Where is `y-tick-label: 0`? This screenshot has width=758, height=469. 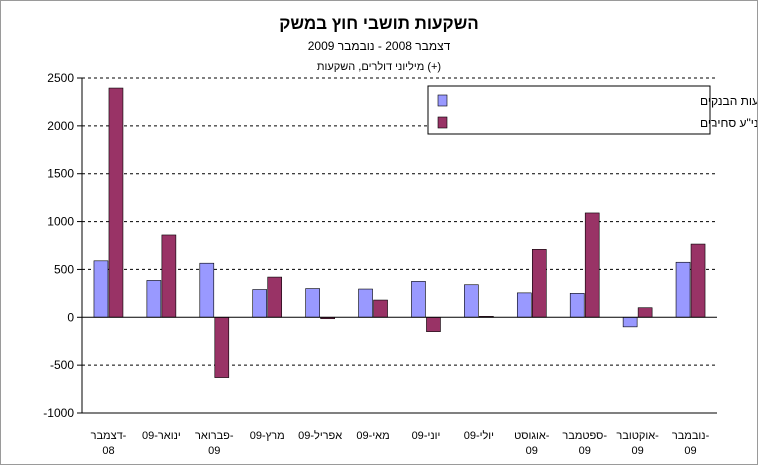
y-tick-label: 0 is located at coordinates (70, 317).